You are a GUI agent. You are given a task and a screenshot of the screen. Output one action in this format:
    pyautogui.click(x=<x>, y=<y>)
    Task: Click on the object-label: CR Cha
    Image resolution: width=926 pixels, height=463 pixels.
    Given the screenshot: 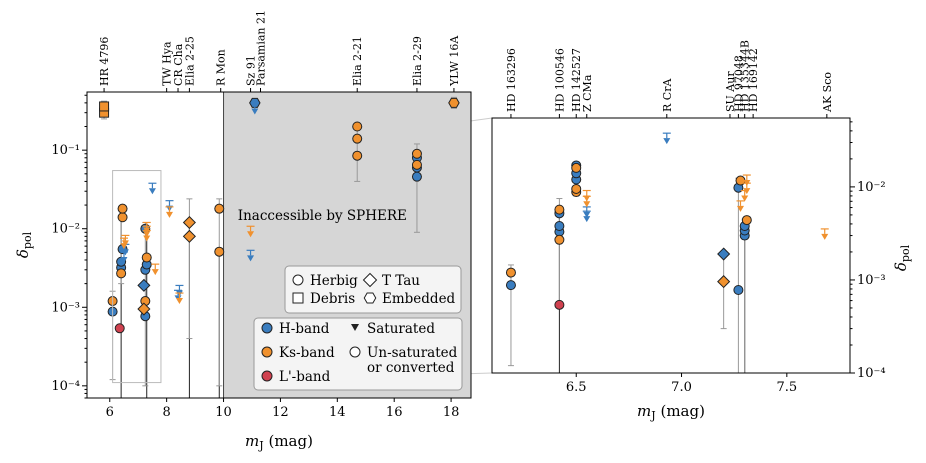 What is the action you would take?
    pyautogui.click(x=178, y=64)
    